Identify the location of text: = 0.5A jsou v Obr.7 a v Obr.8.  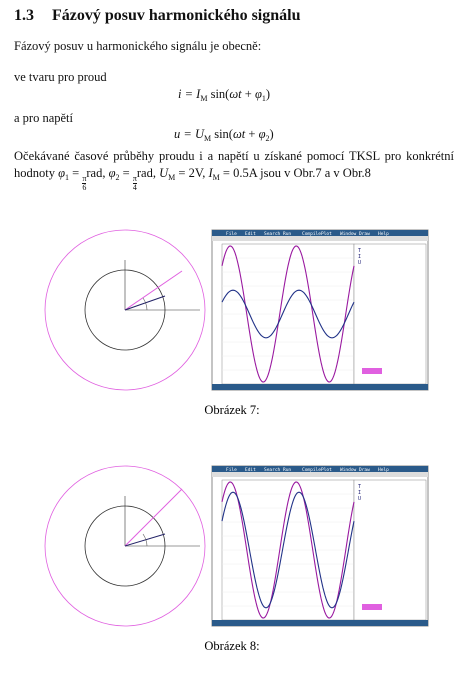
(295, 173).